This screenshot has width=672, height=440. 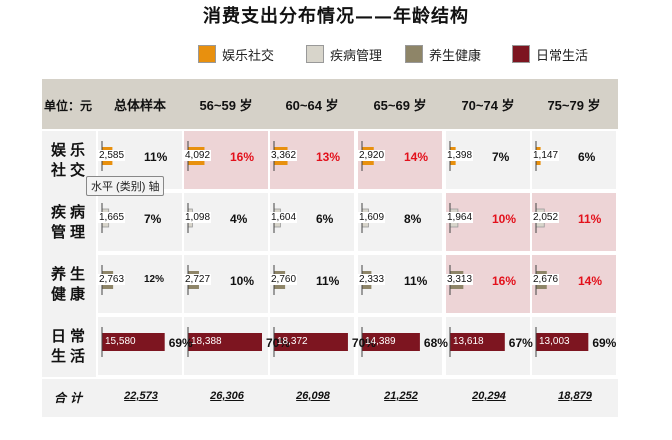 What do you see at coordinates (226, 105) in the screenshot?
I see `column-header: 56~59 岁` at bounding box center [226, 105].